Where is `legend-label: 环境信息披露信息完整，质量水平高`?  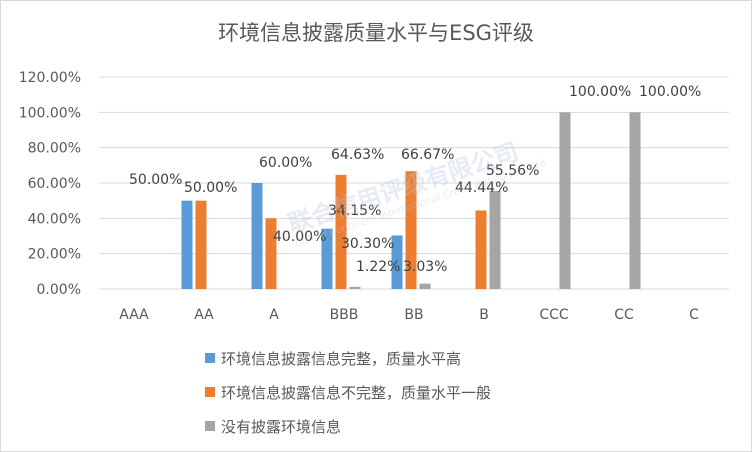
legend-label: 环境信息披露信息完整，质量水平高 is located at coordinates (341, 358).